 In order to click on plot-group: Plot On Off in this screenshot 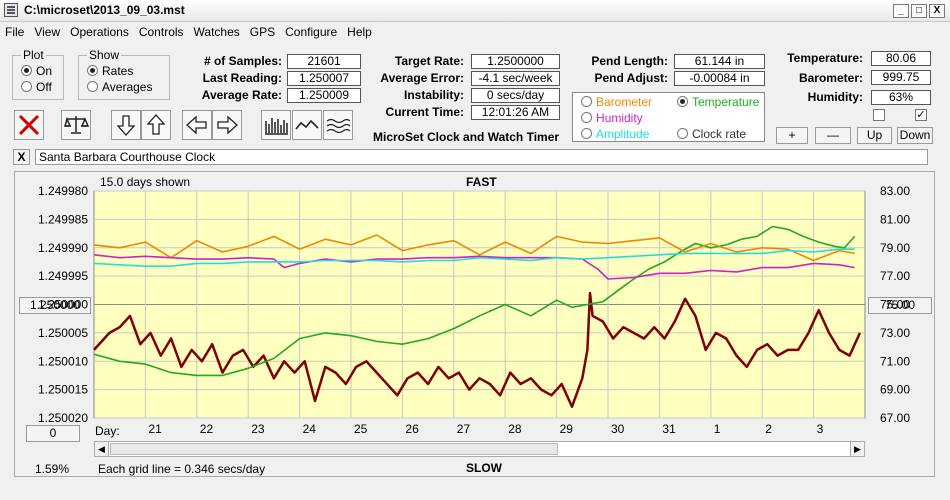, I will do `click(38, 74)`.